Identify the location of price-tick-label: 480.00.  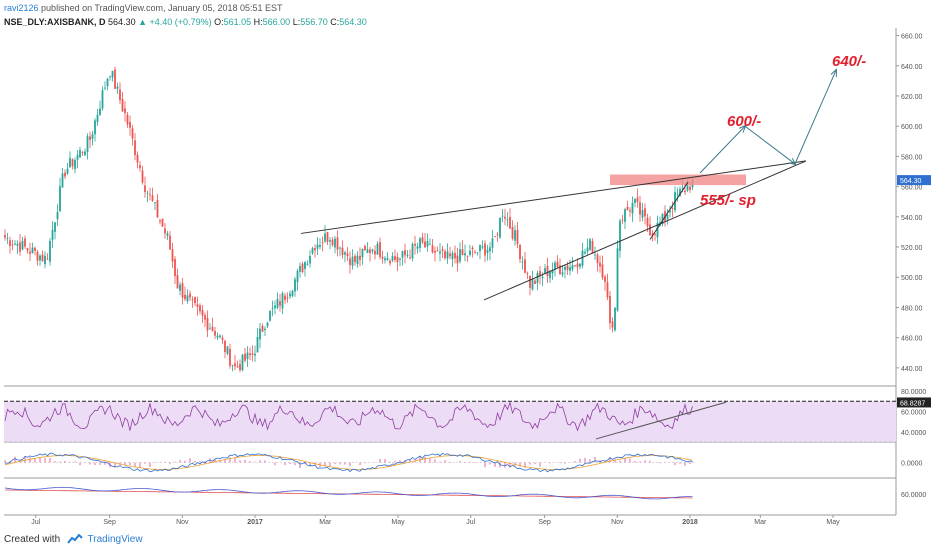
(912, 308).